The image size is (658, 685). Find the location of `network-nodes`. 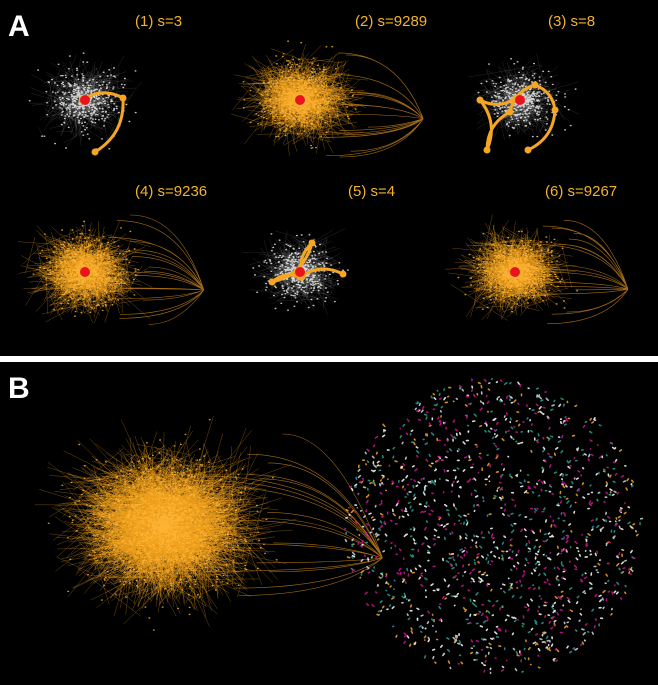

network-nodes is located at coordinates (162, 525).